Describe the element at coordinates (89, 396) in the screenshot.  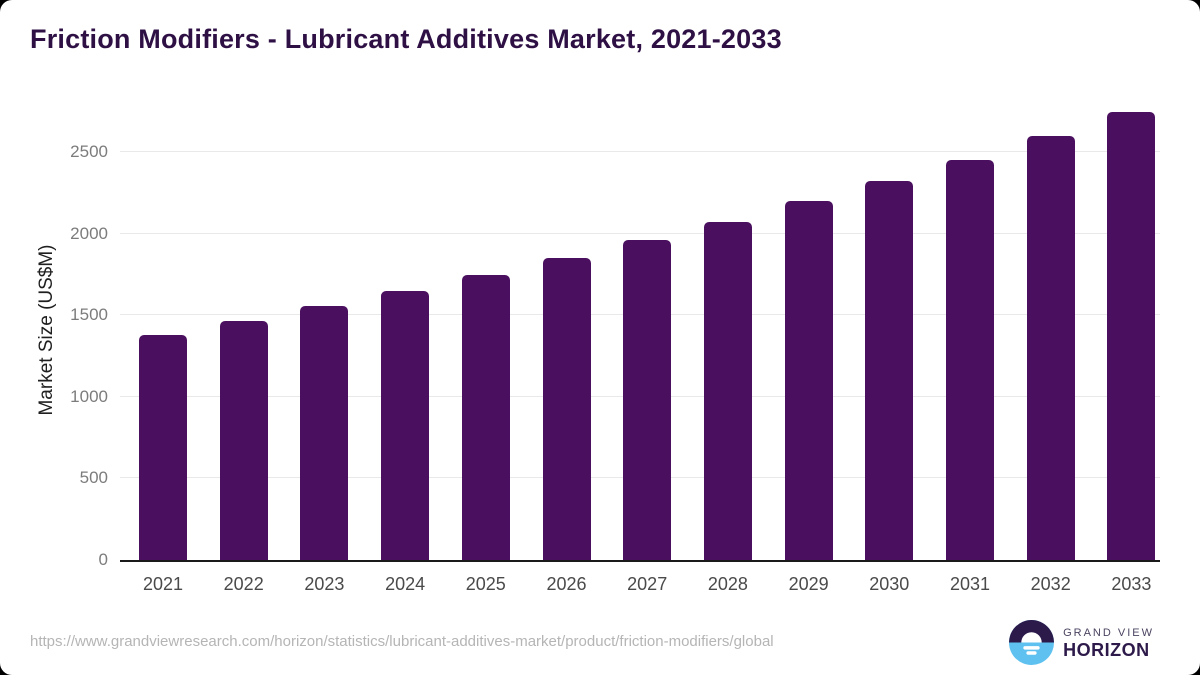
I see `y-tick-label: 1000` at that location.